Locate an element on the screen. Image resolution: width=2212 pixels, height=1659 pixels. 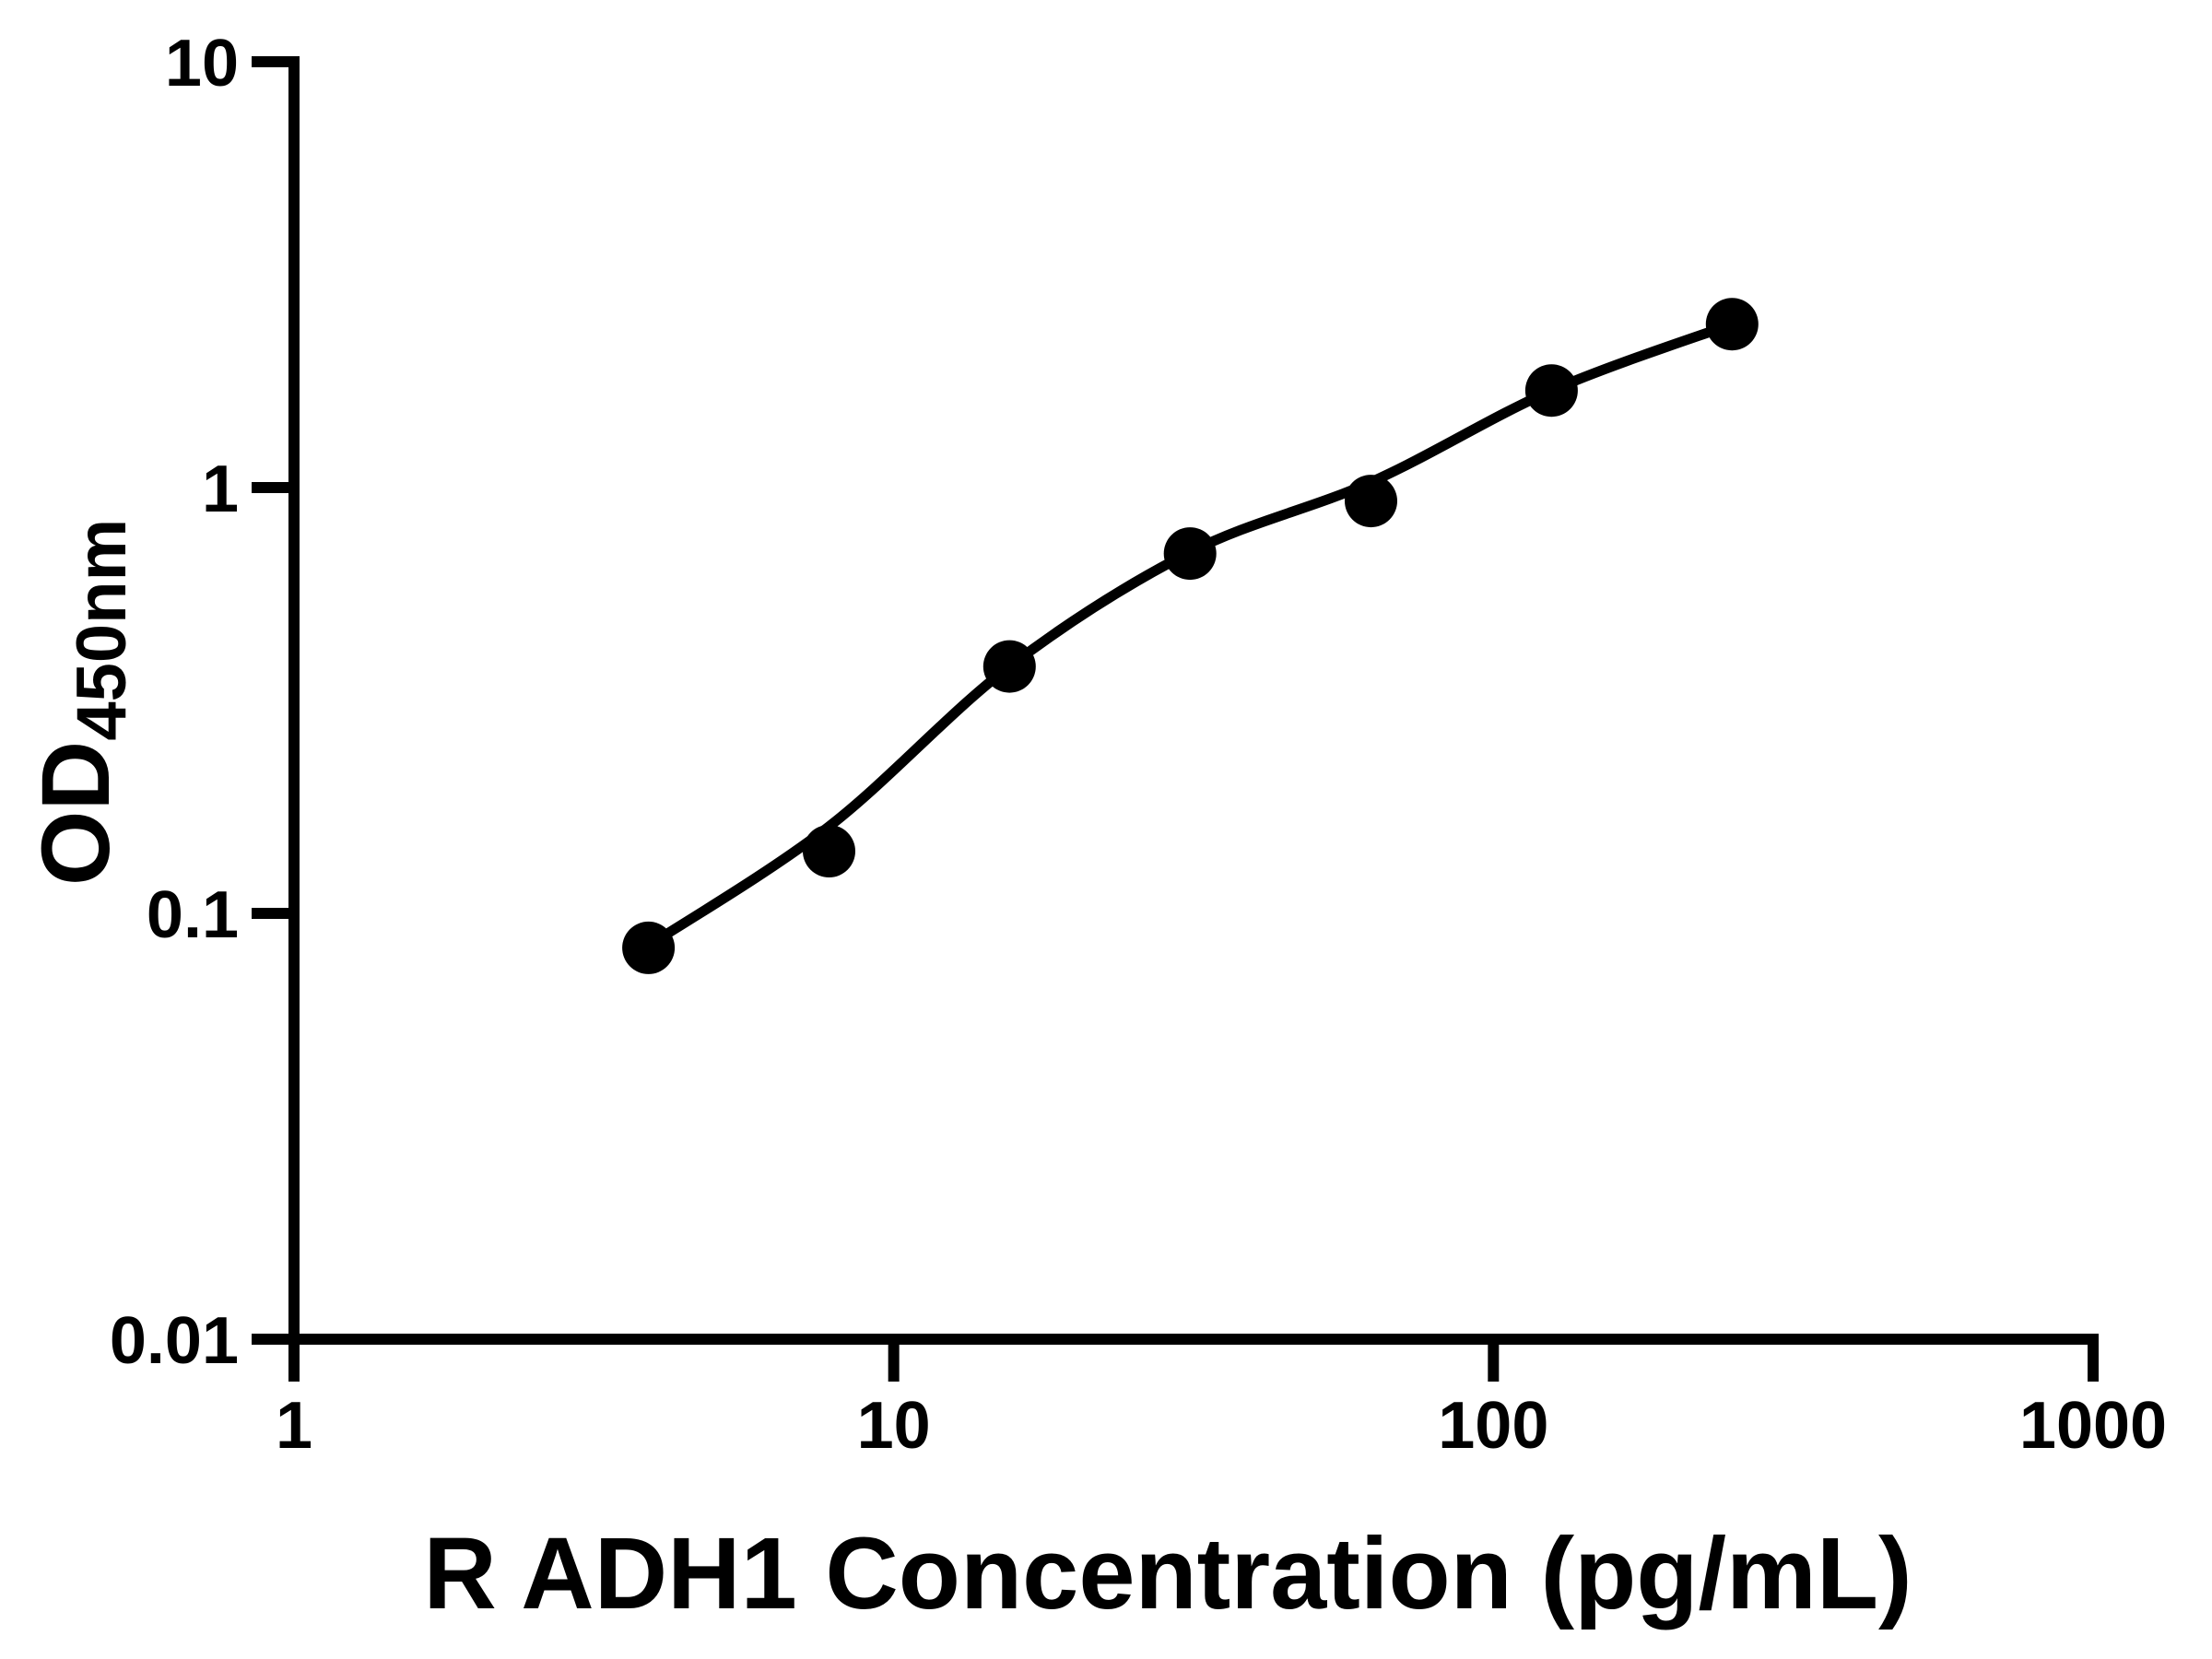
y-tick-label: 0.01 is located at coordinates (174, 1341).